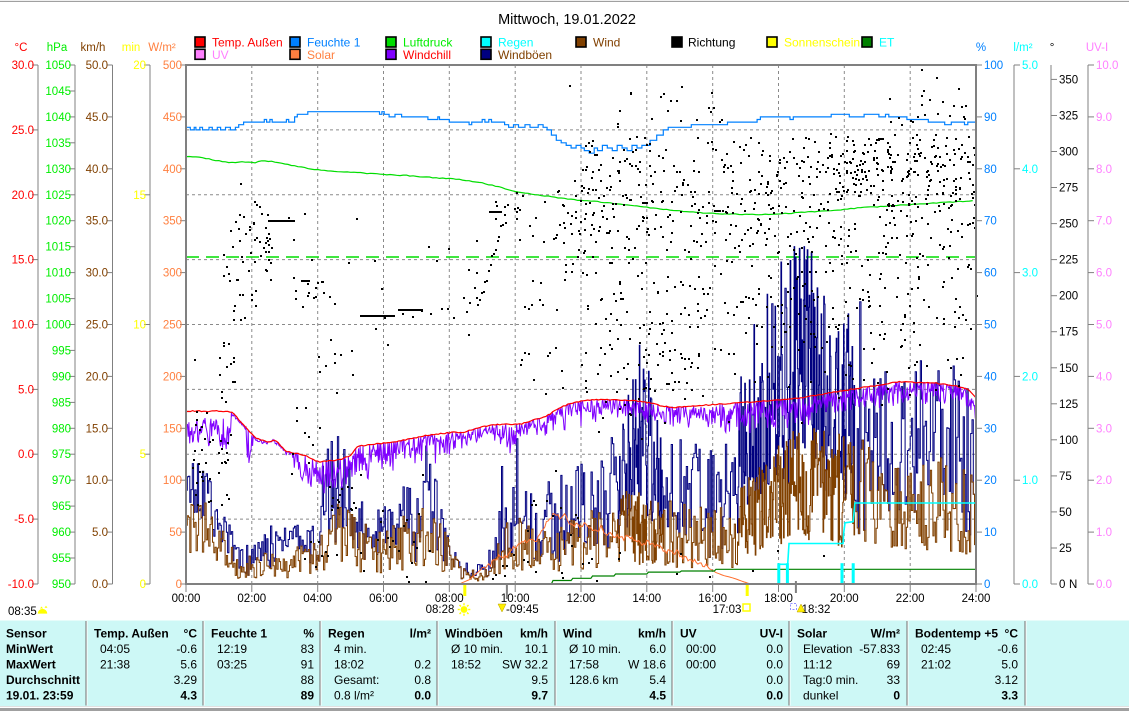 The width and height of the screenshot is (1129, 711). I want to click on svg-text: -57.833, so click(879, 649).